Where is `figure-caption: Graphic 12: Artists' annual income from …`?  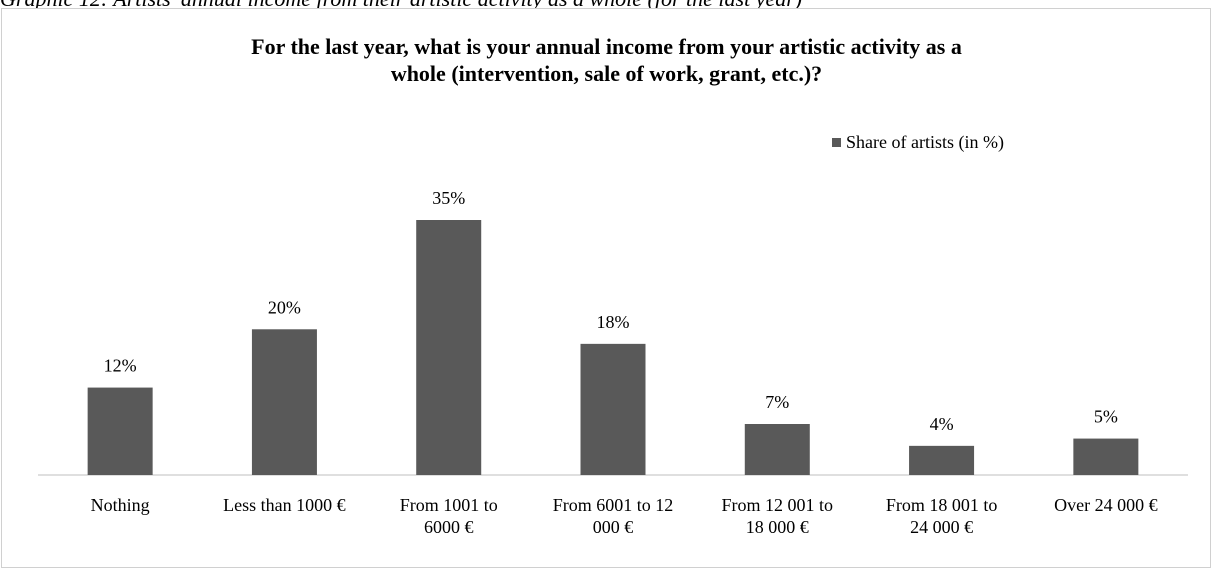
figure-caption: Graphic 12: Artists' annual income from … is located at coordinates (401, 6).